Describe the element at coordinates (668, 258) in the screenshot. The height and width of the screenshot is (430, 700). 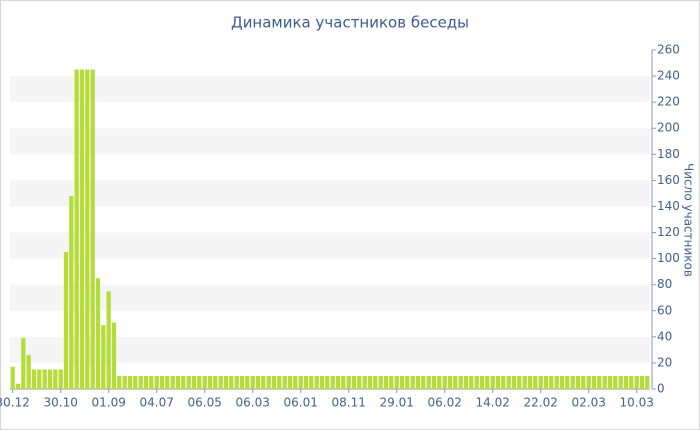
I see `y-tick-label: 100` at that location.